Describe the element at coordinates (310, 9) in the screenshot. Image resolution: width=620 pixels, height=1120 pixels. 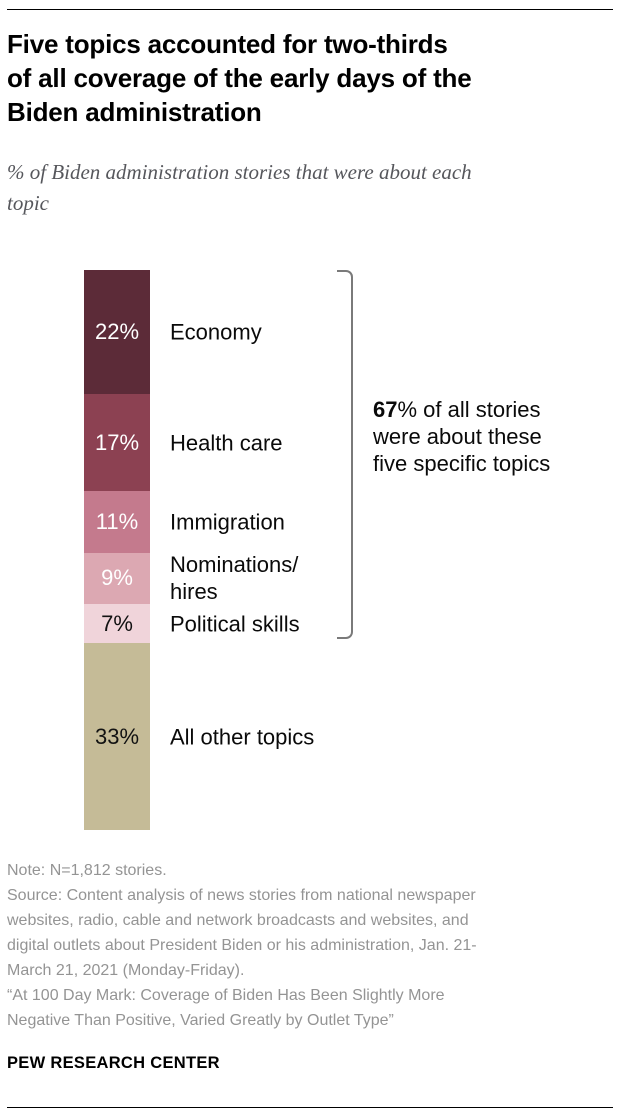
I see `top-rule` at that location.